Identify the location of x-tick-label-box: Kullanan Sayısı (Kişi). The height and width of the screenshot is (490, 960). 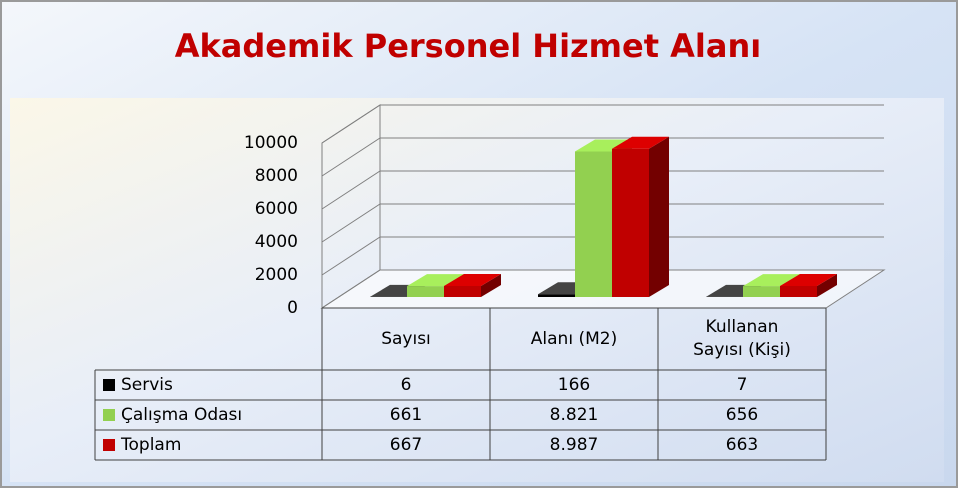
(742, 338).